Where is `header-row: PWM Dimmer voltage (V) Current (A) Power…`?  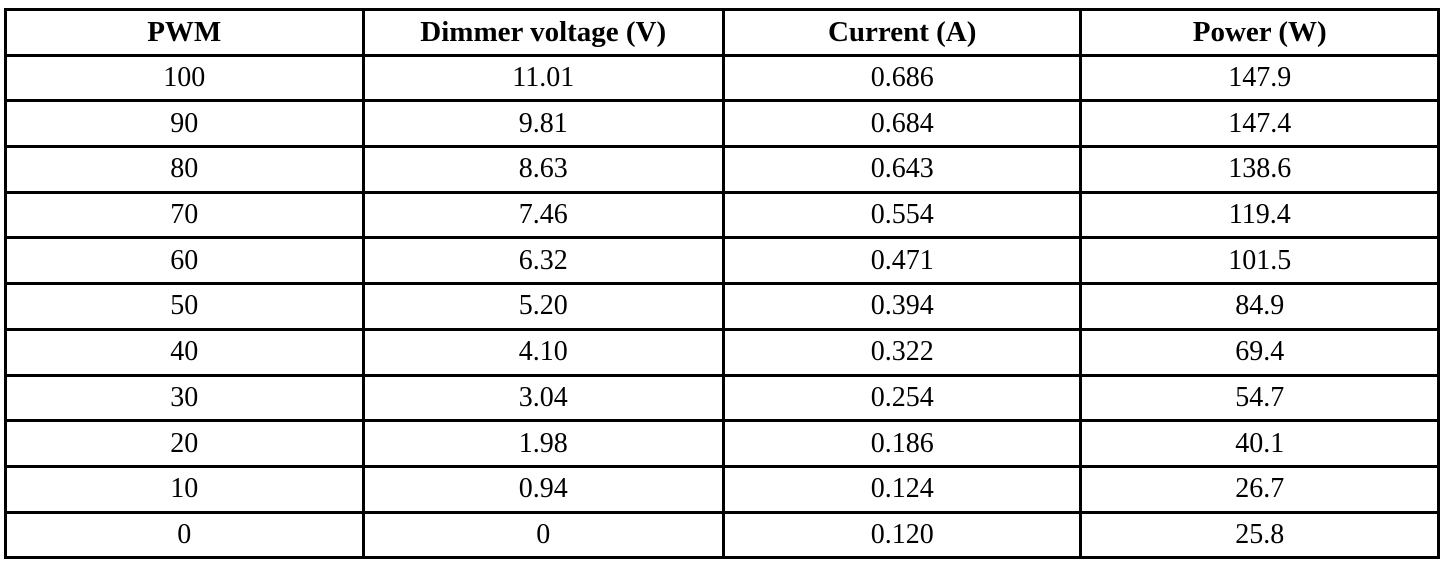
header-row: PWM Dimmer voltage (V) Current (A) Power… is located at coordinates (722, 32).